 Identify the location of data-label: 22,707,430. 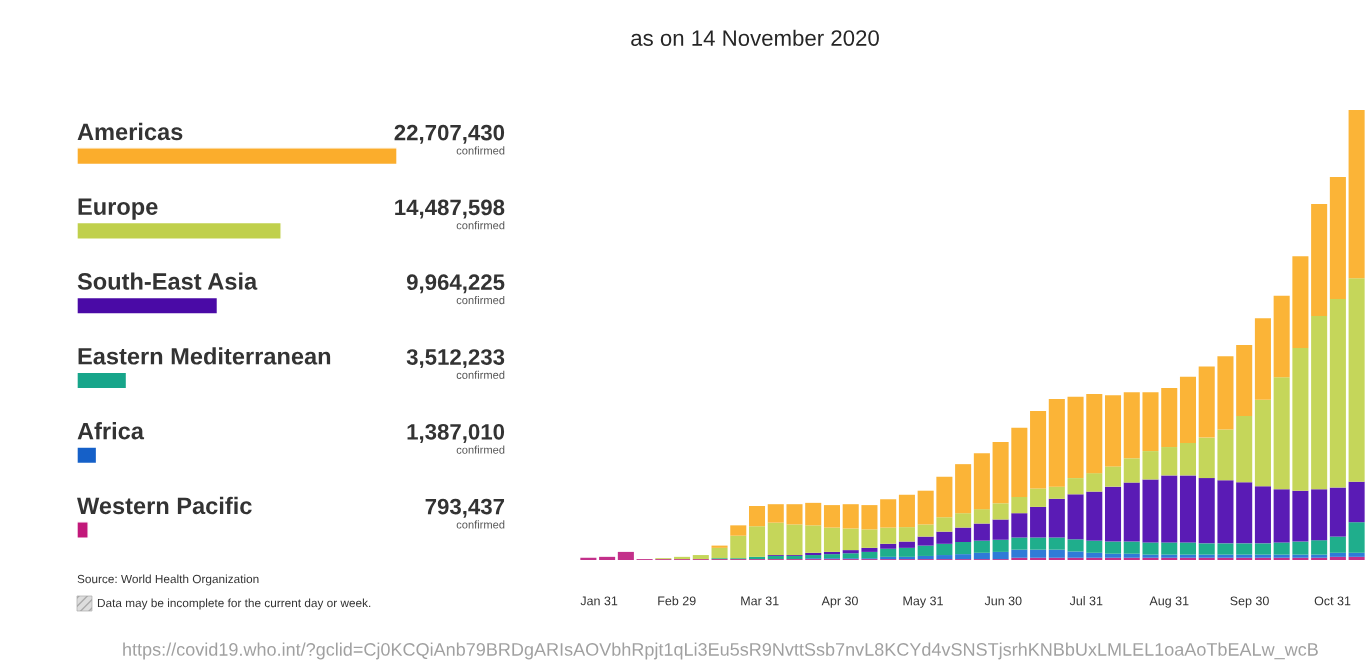
(449, 134).